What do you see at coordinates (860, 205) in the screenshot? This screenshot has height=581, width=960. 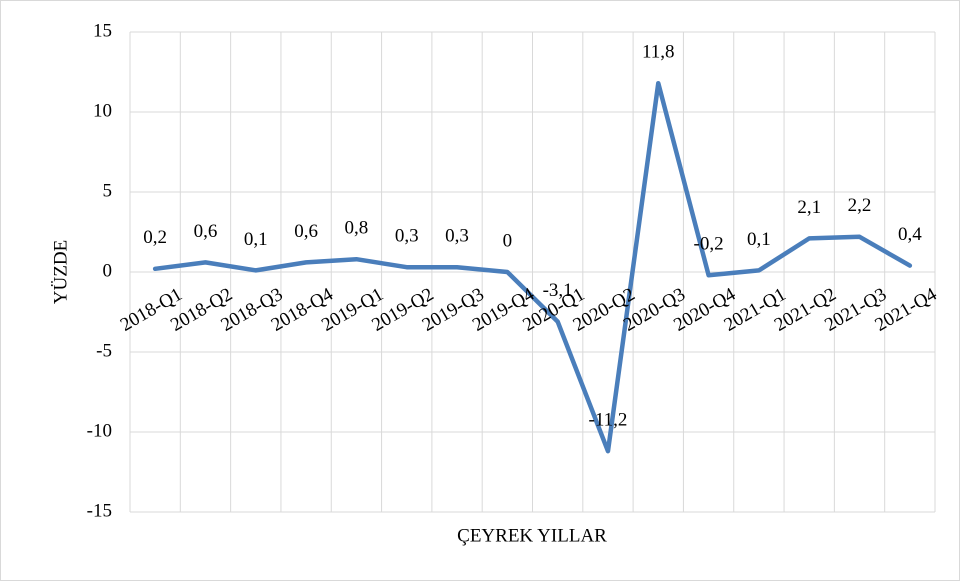 I see `data-label: 2,2` at bounding box center [860, 205].